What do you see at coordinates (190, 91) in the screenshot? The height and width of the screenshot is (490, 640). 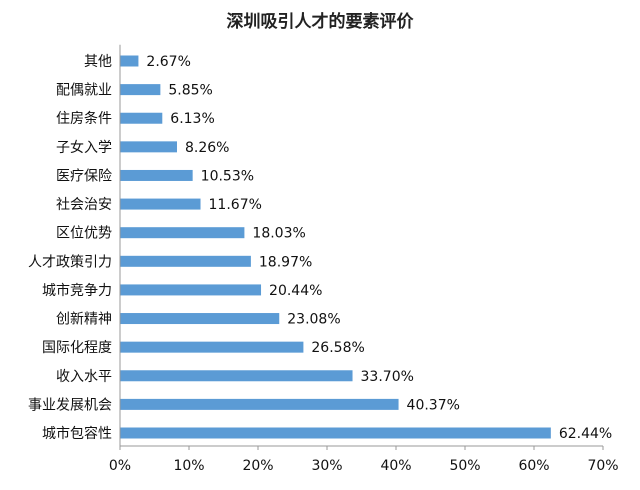 I see `value-label: 5.85%` at bounding box center [190, 91].